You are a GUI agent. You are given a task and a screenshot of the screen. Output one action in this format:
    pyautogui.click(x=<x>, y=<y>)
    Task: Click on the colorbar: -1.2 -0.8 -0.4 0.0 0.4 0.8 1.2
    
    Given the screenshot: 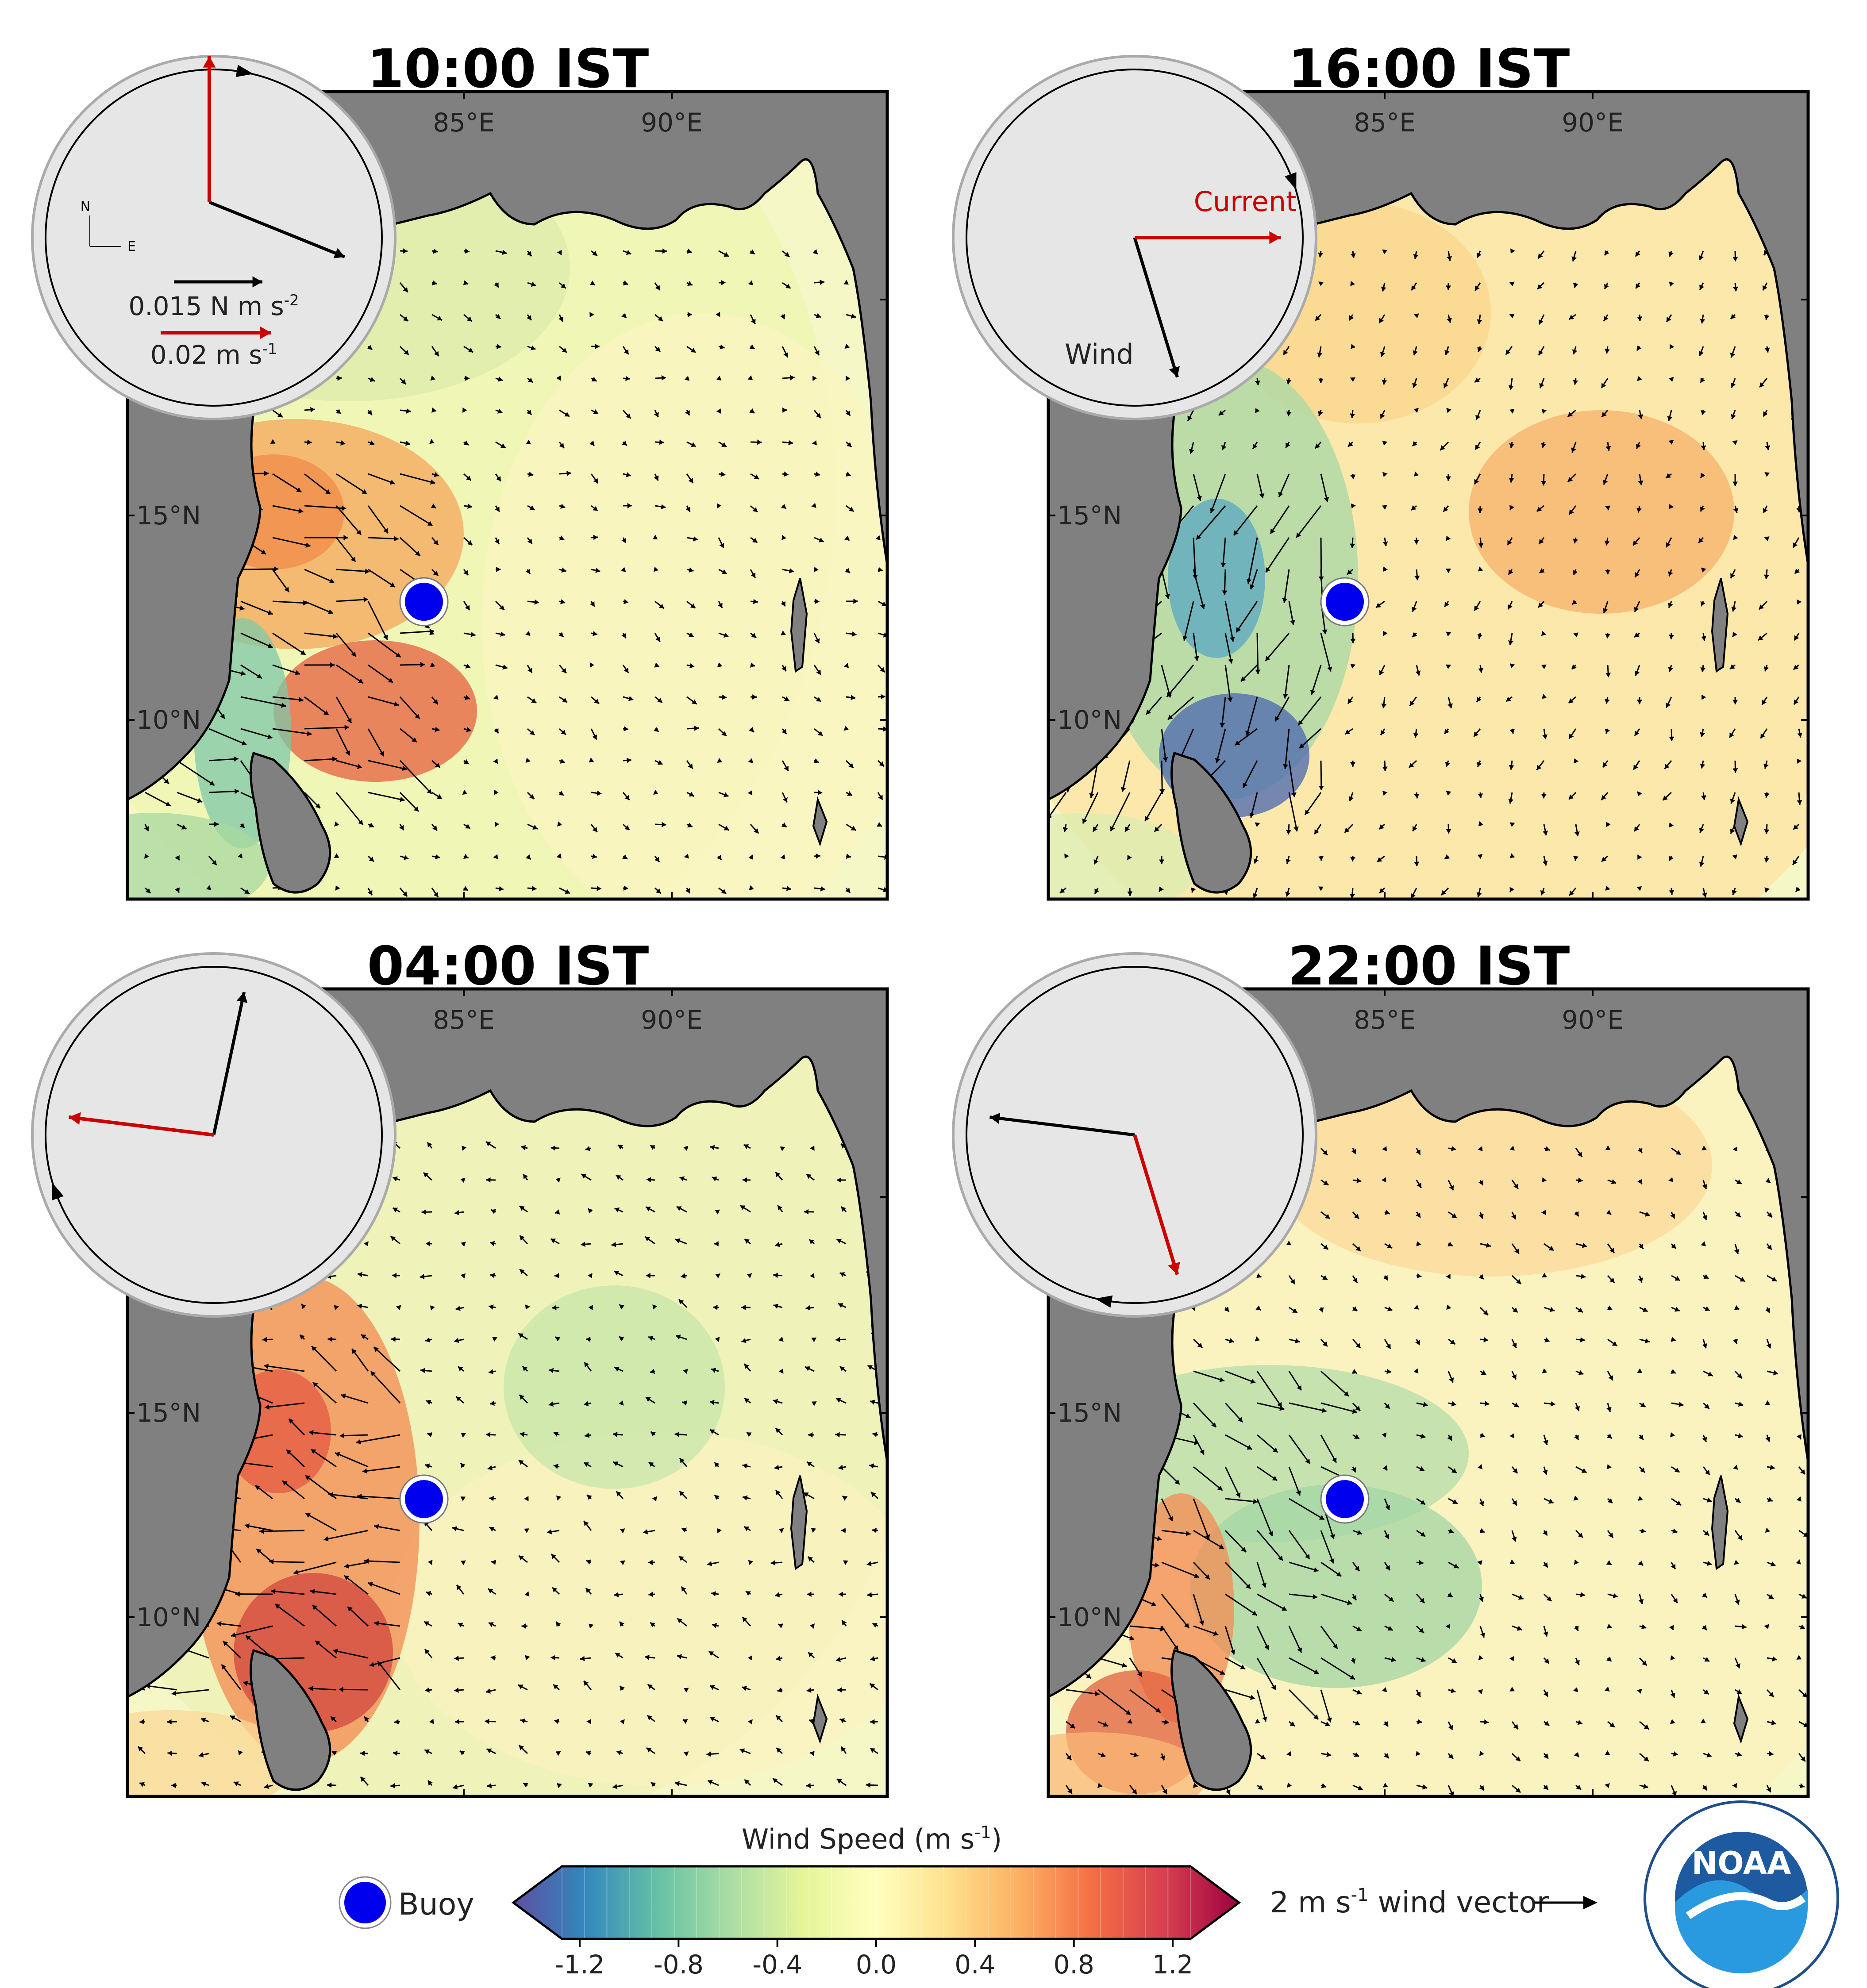 What is the action you would take?
    pyautogui.click(x=876, y=1923)
    